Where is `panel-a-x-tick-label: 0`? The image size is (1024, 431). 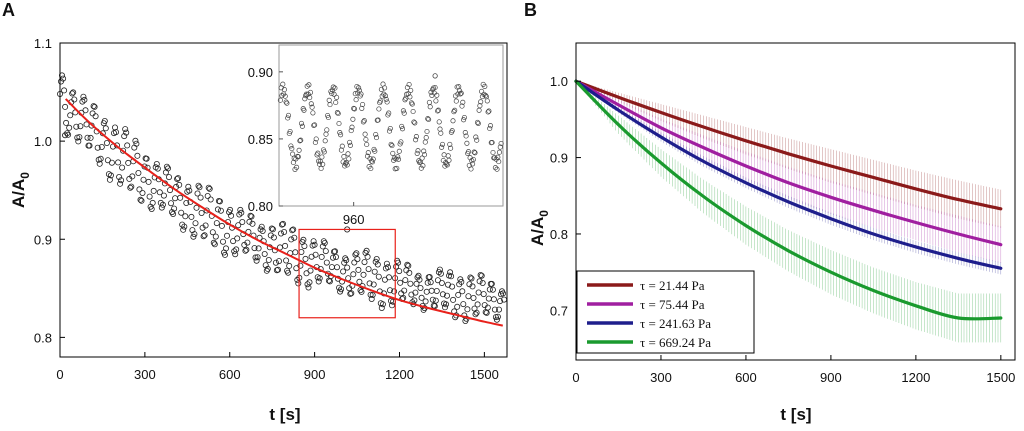
panel-a-x-tick-label: 0 is located at coordinates (59, 374).